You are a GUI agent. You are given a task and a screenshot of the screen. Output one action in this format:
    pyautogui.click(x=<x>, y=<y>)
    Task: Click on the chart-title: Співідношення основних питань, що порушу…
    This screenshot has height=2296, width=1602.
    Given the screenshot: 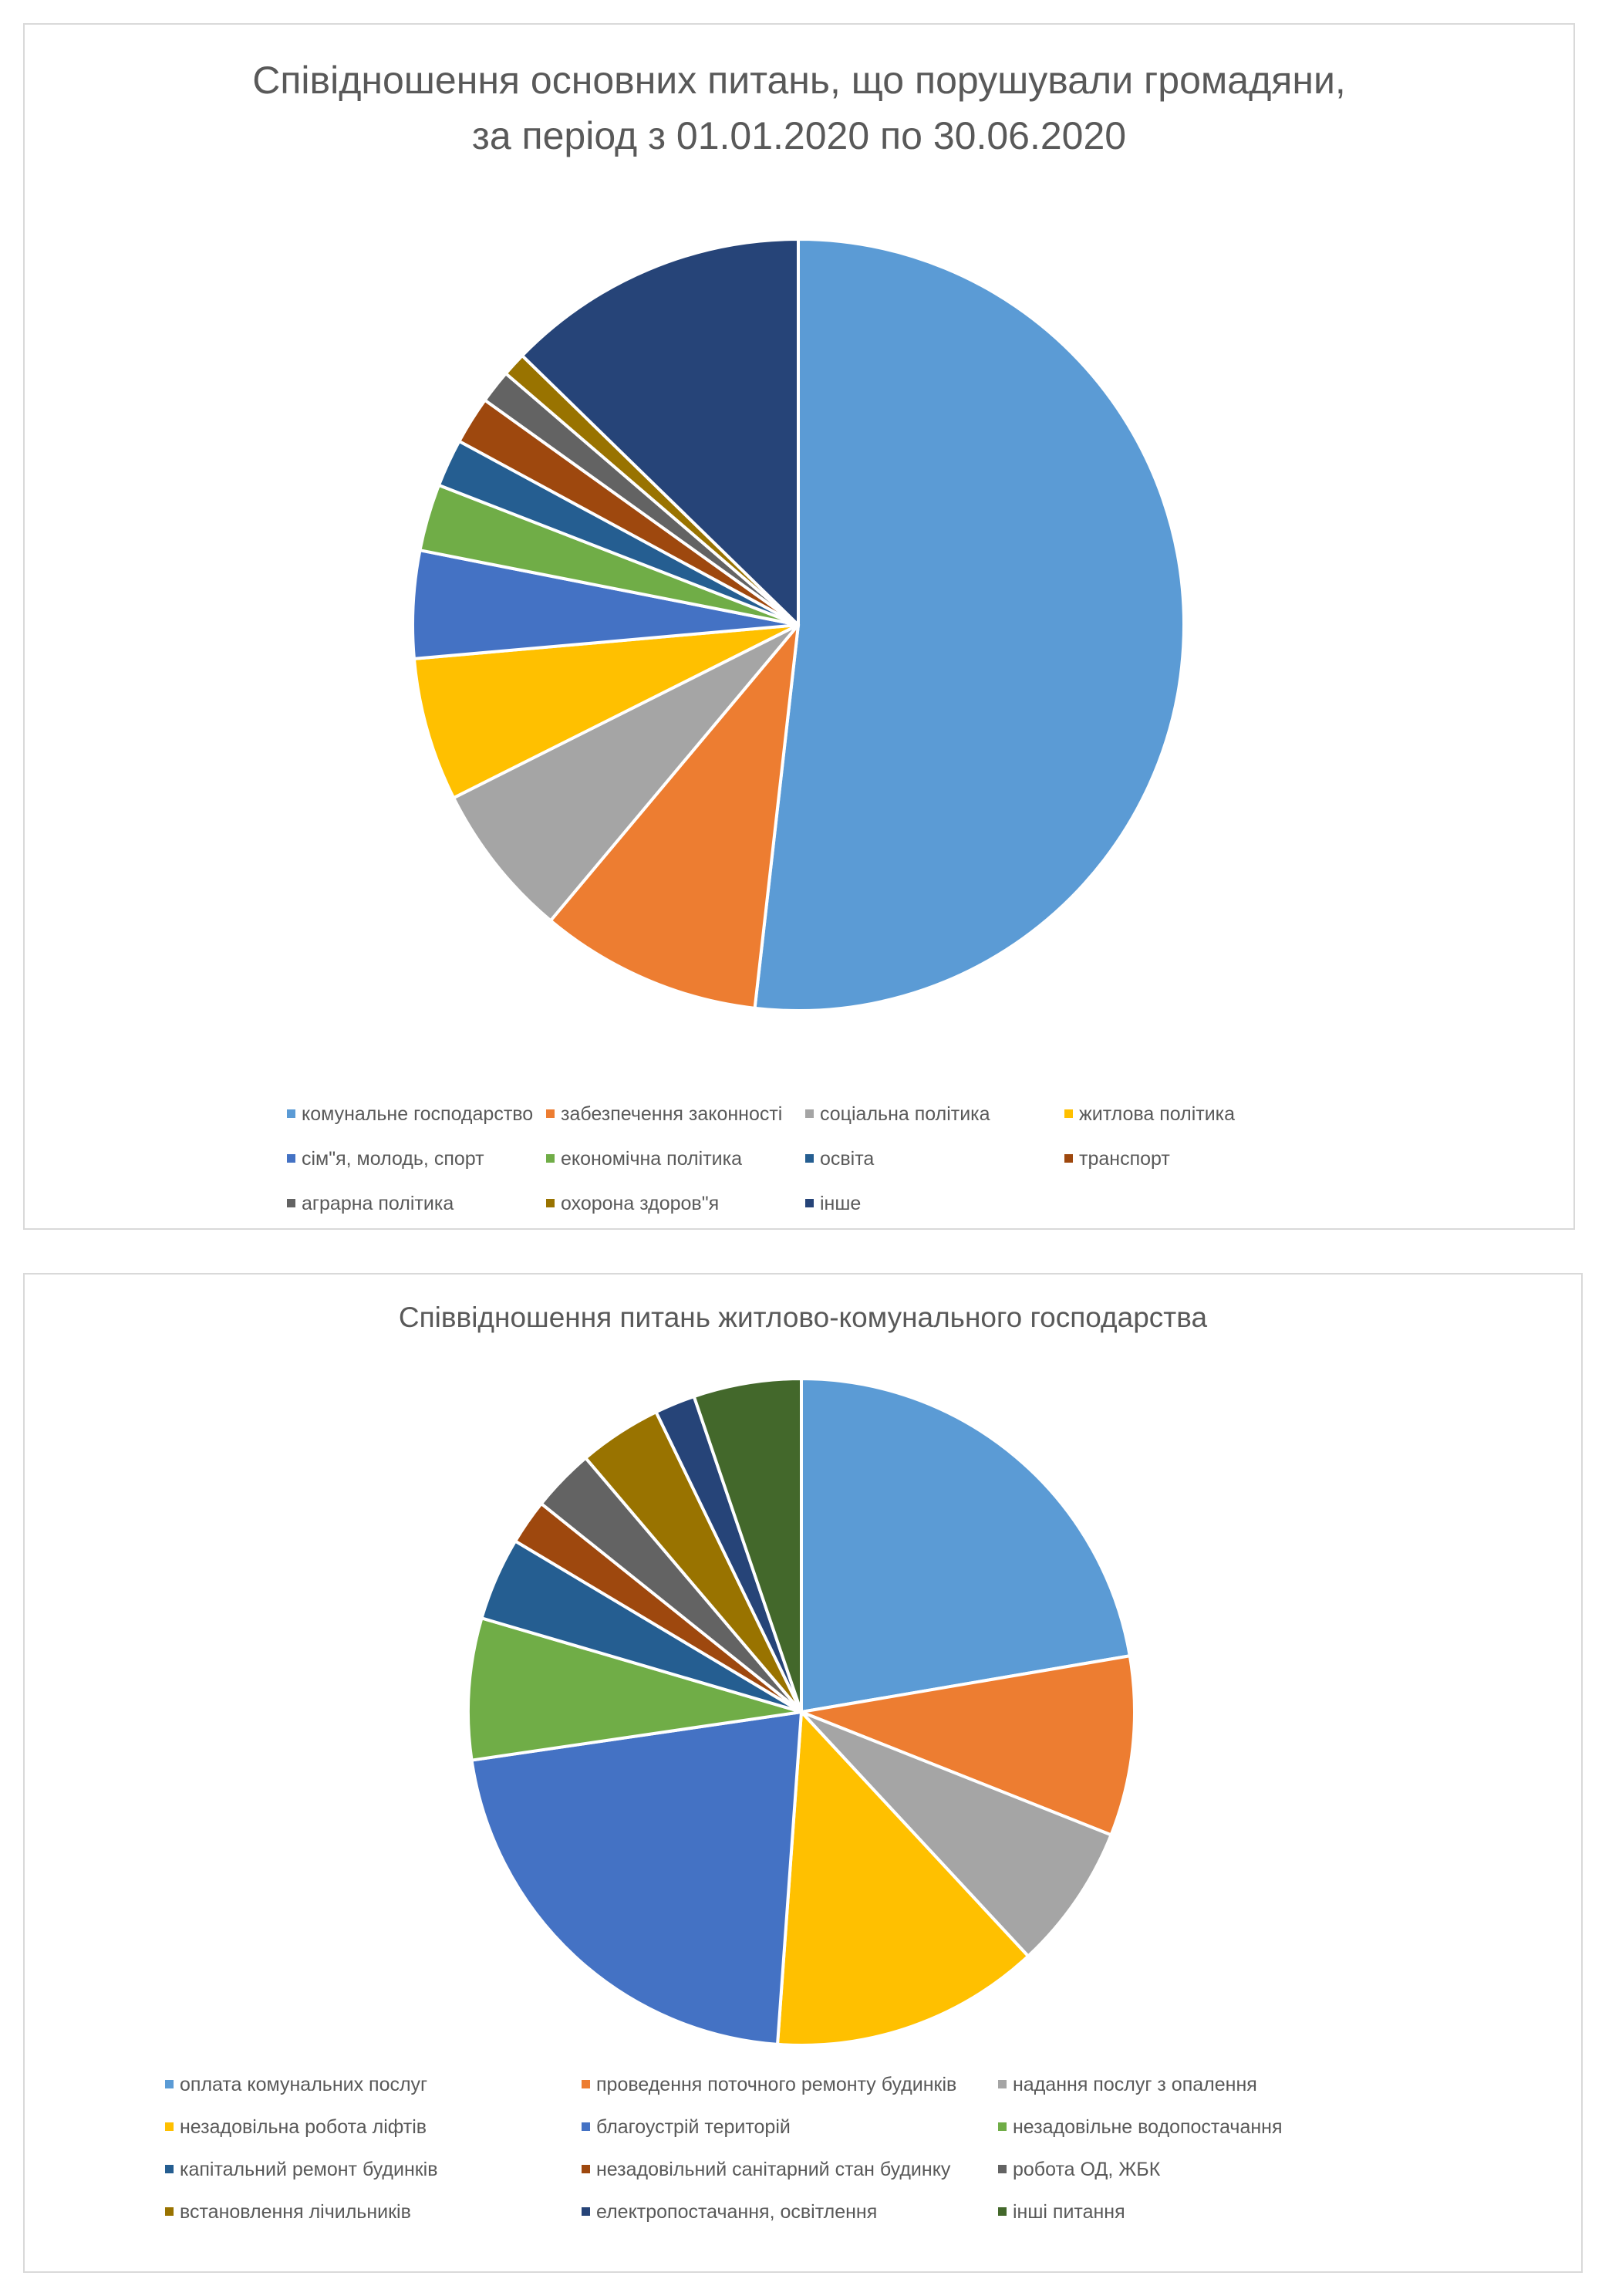 What is the action you would take?
    pyautogui.click(x=799, y=108)
    